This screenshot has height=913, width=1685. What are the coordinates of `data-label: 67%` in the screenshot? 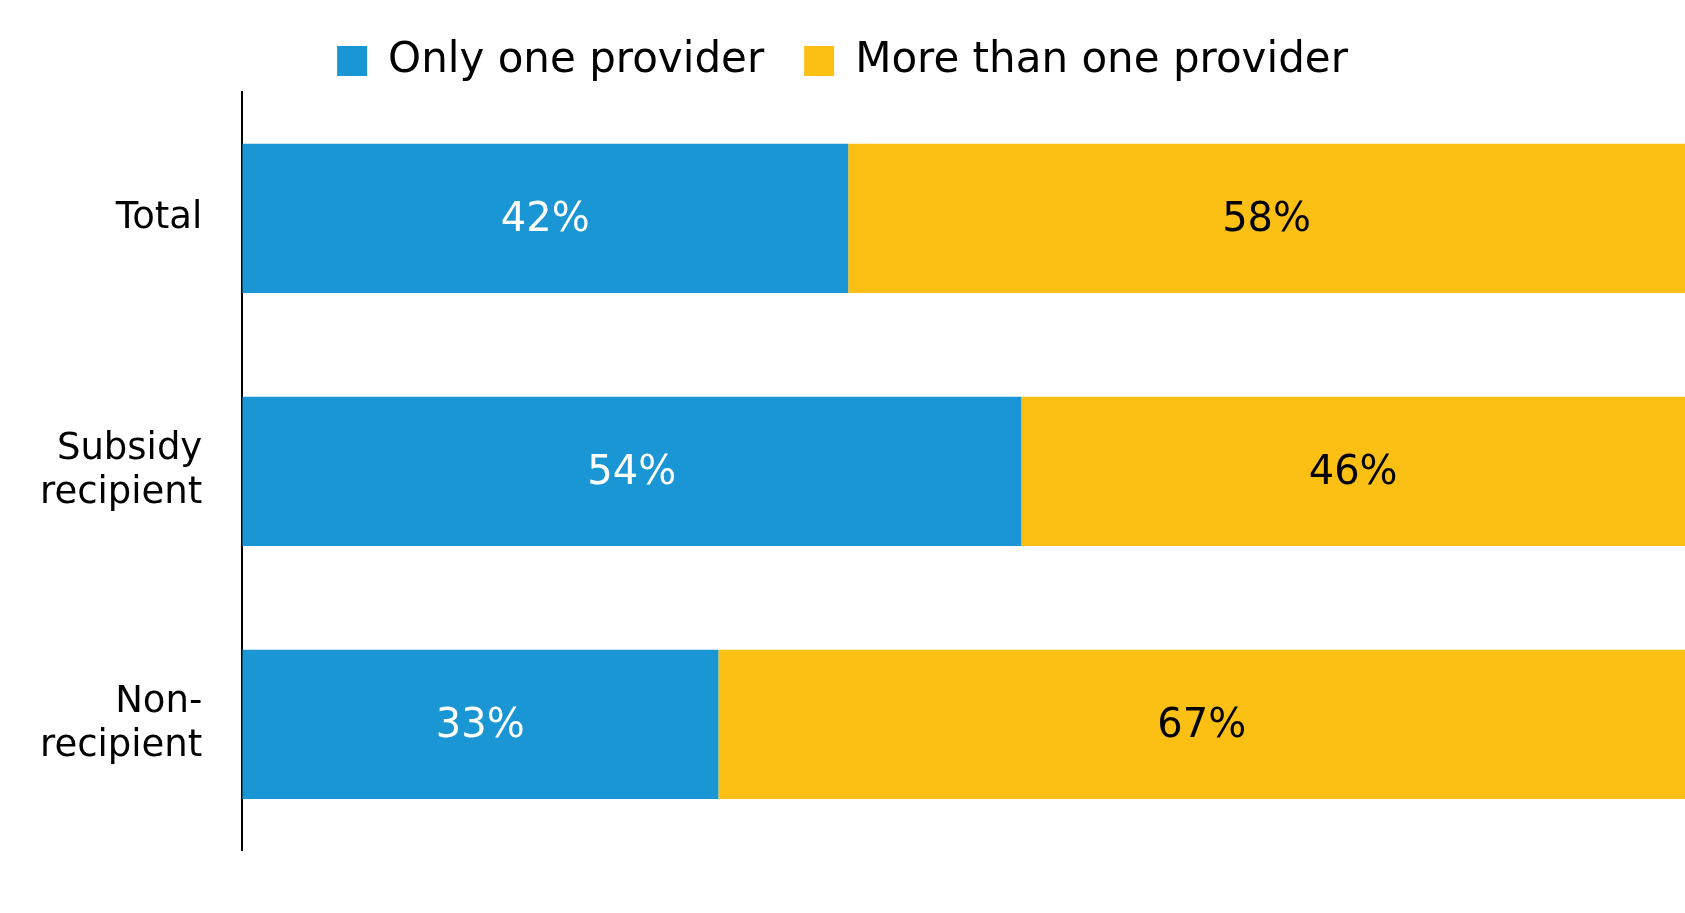 It's located at (1202, 722).